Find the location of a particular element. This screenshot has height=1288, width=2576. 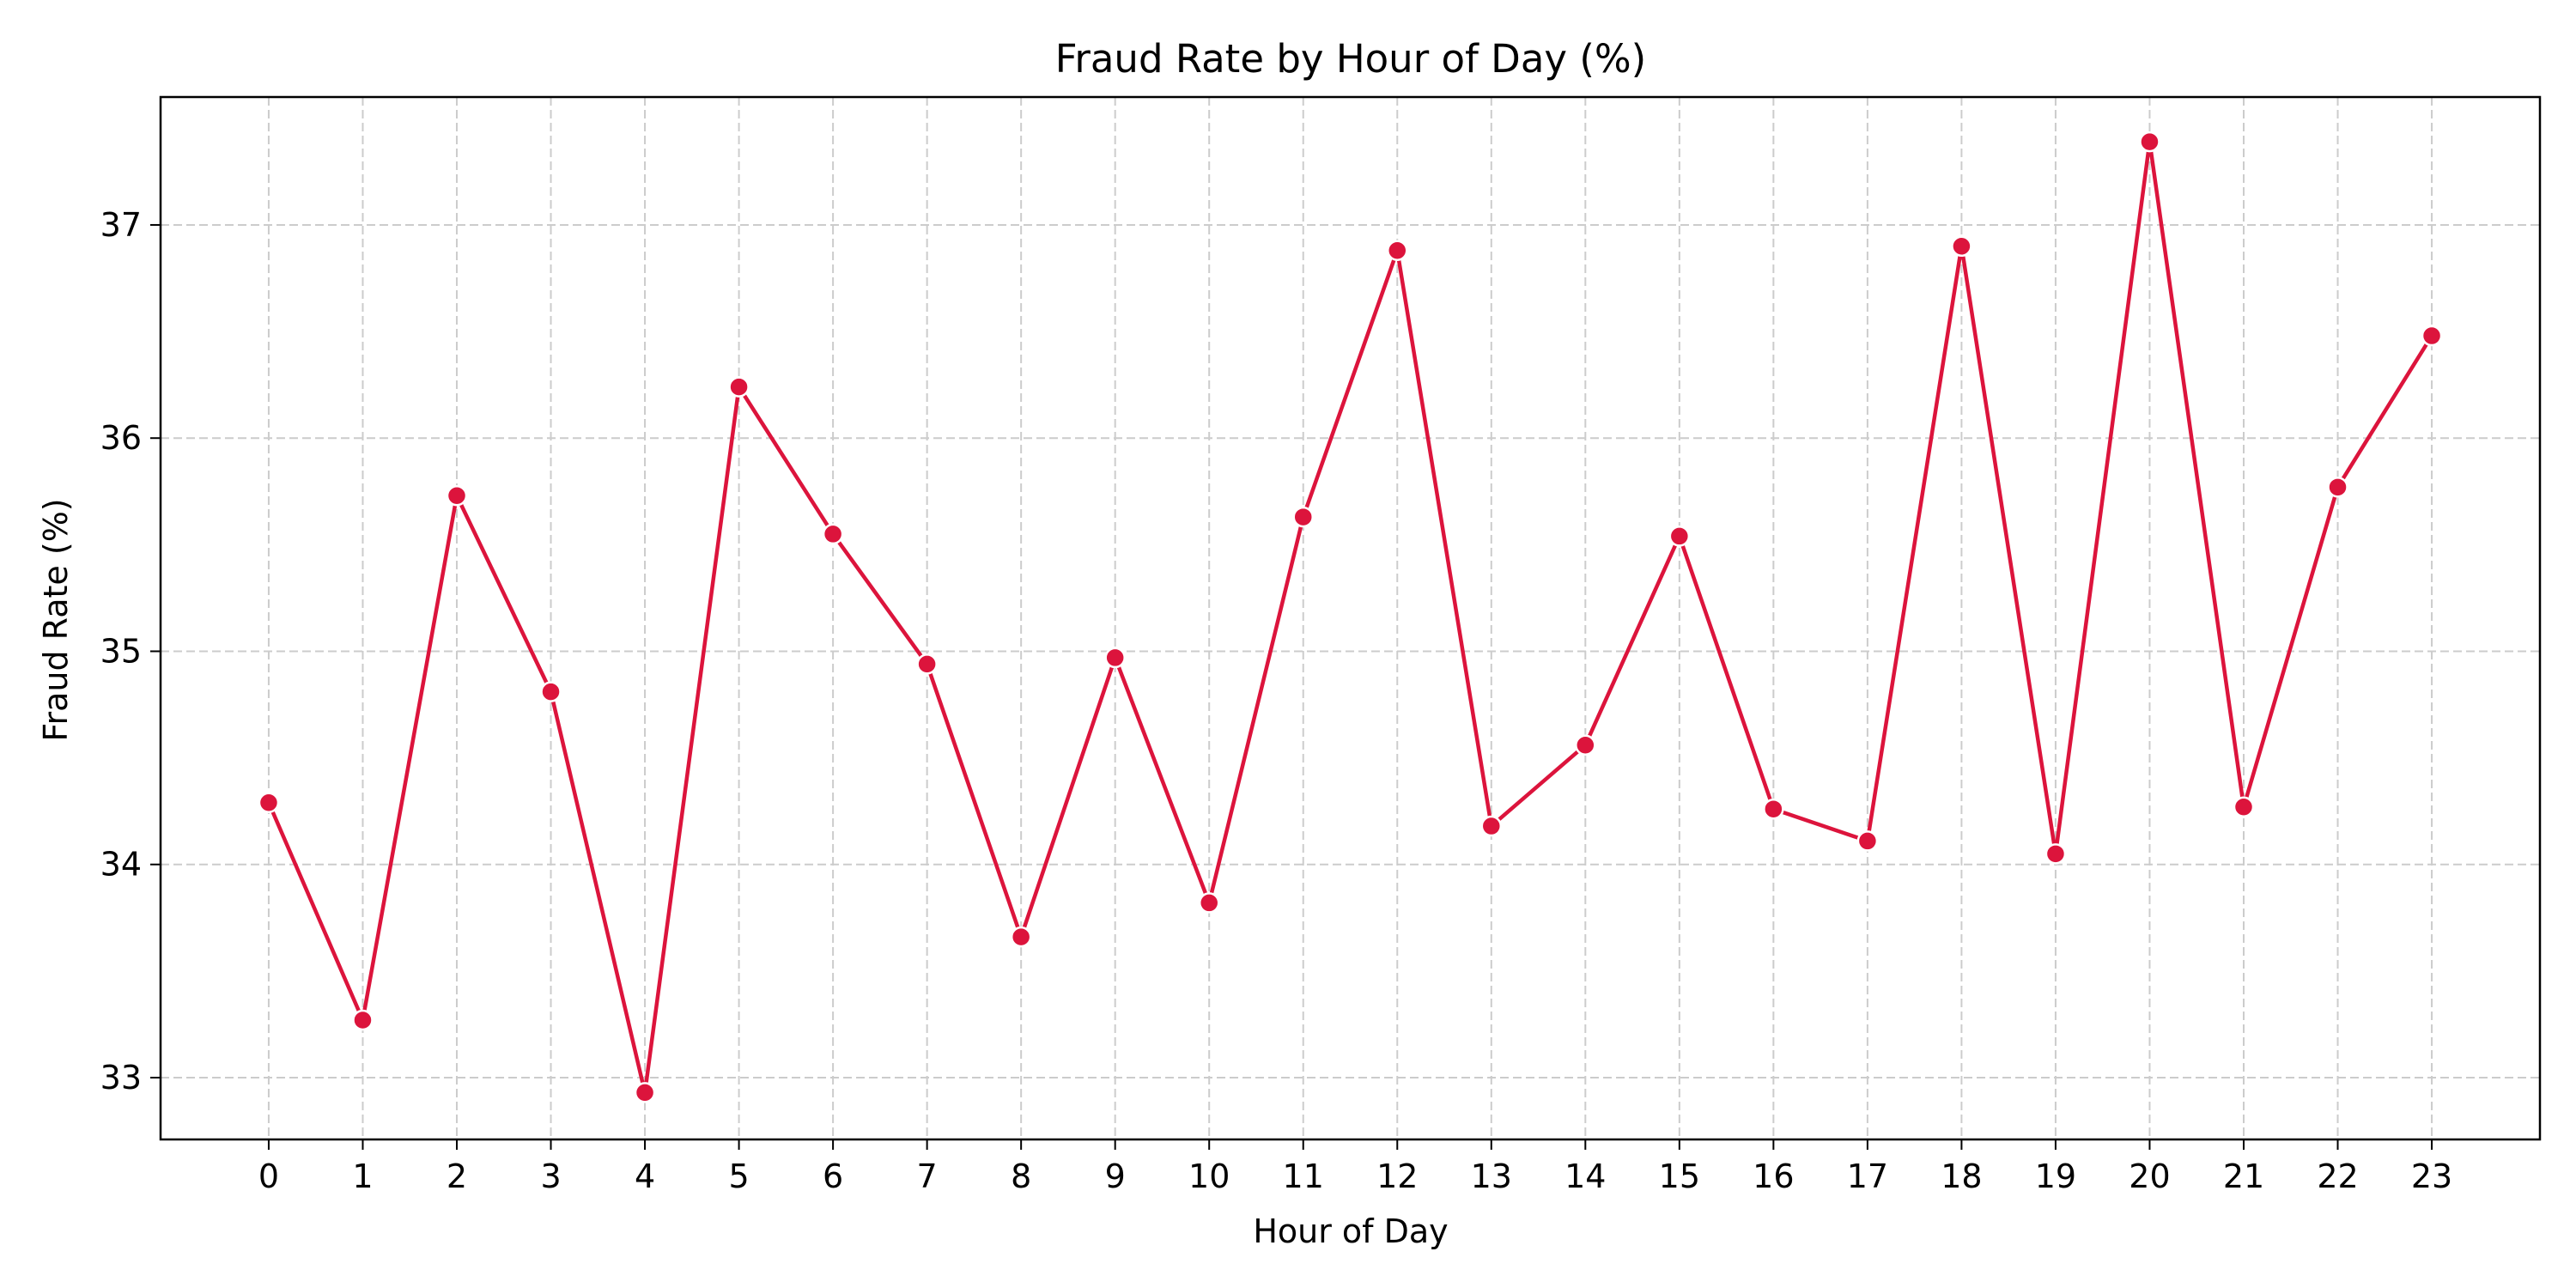

x-tick-label: 9 is located at coordinates (1115, 1176).